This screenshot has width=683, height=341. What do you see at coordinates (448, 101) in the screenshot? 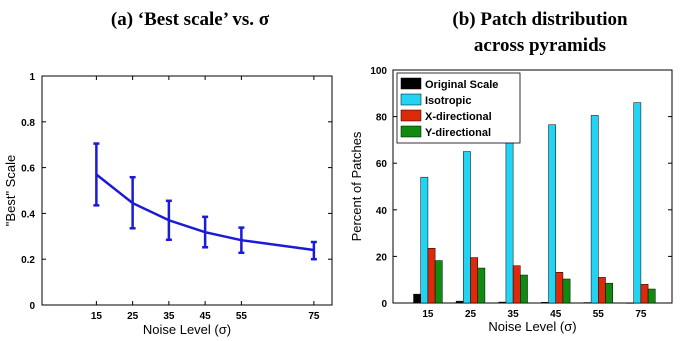
I see `chart-b-legend-label: Isotropic` at bounding box center [448, 101].